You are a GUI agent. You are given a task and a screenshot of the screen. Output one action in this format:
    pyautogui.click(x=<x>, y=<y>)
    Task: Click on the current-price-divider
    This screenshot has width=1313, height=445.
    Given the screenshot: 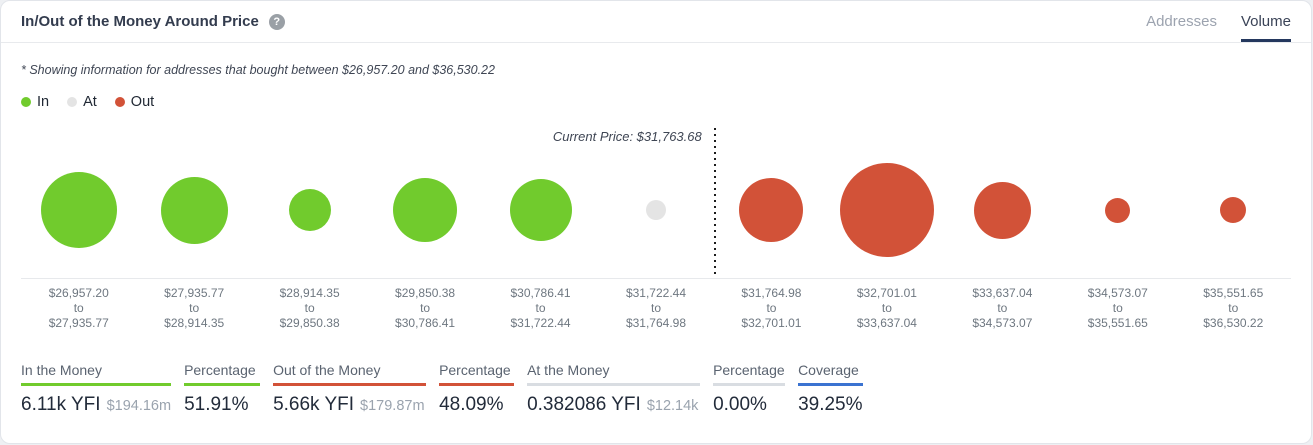 What is the action you would take?
    pyautogui.click(x=714, y=203)
    